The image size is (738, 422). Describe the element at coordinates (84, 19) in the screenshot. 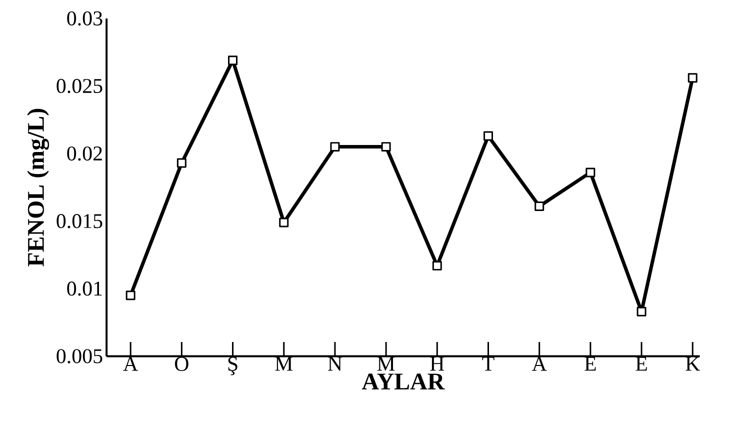

I see `y-tick-label: 0.03` at that location.